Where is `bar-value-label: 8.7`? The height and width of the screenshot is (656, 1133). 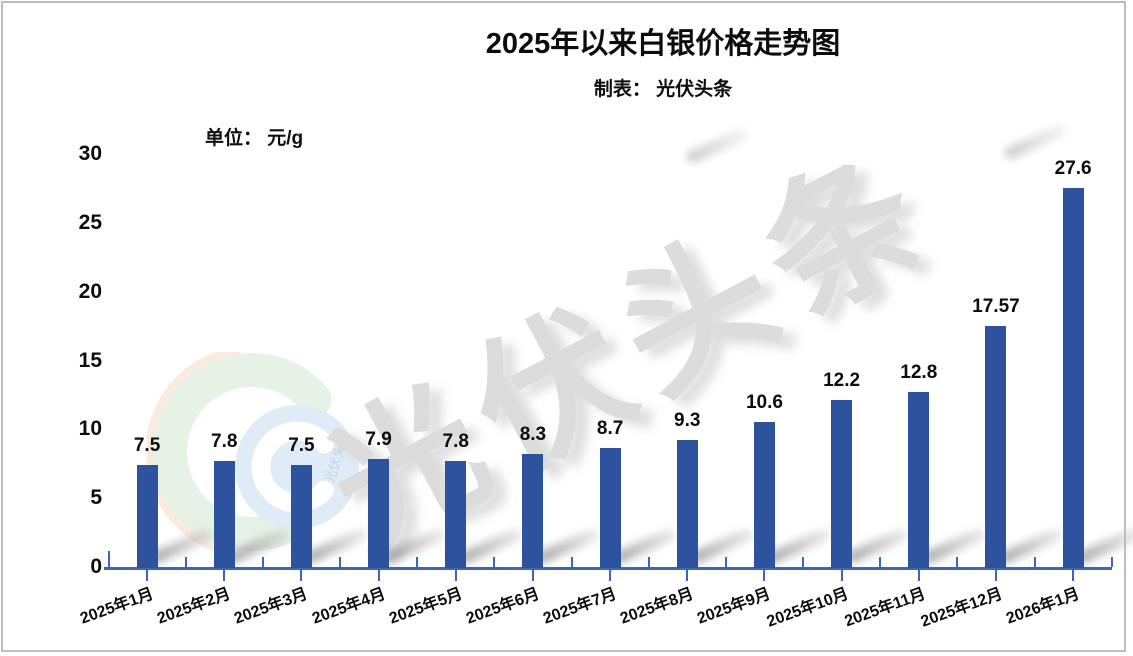
bar-value-label: 8.7 is located at coordinates (610, 429).